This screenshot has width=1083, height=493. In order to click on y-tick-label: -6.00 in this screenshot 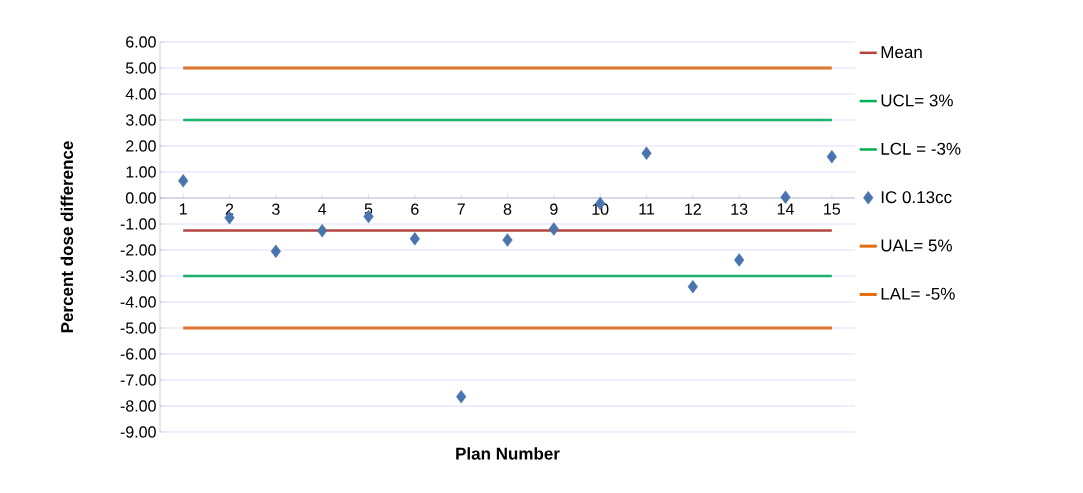, I will do `click(138, 354)`.